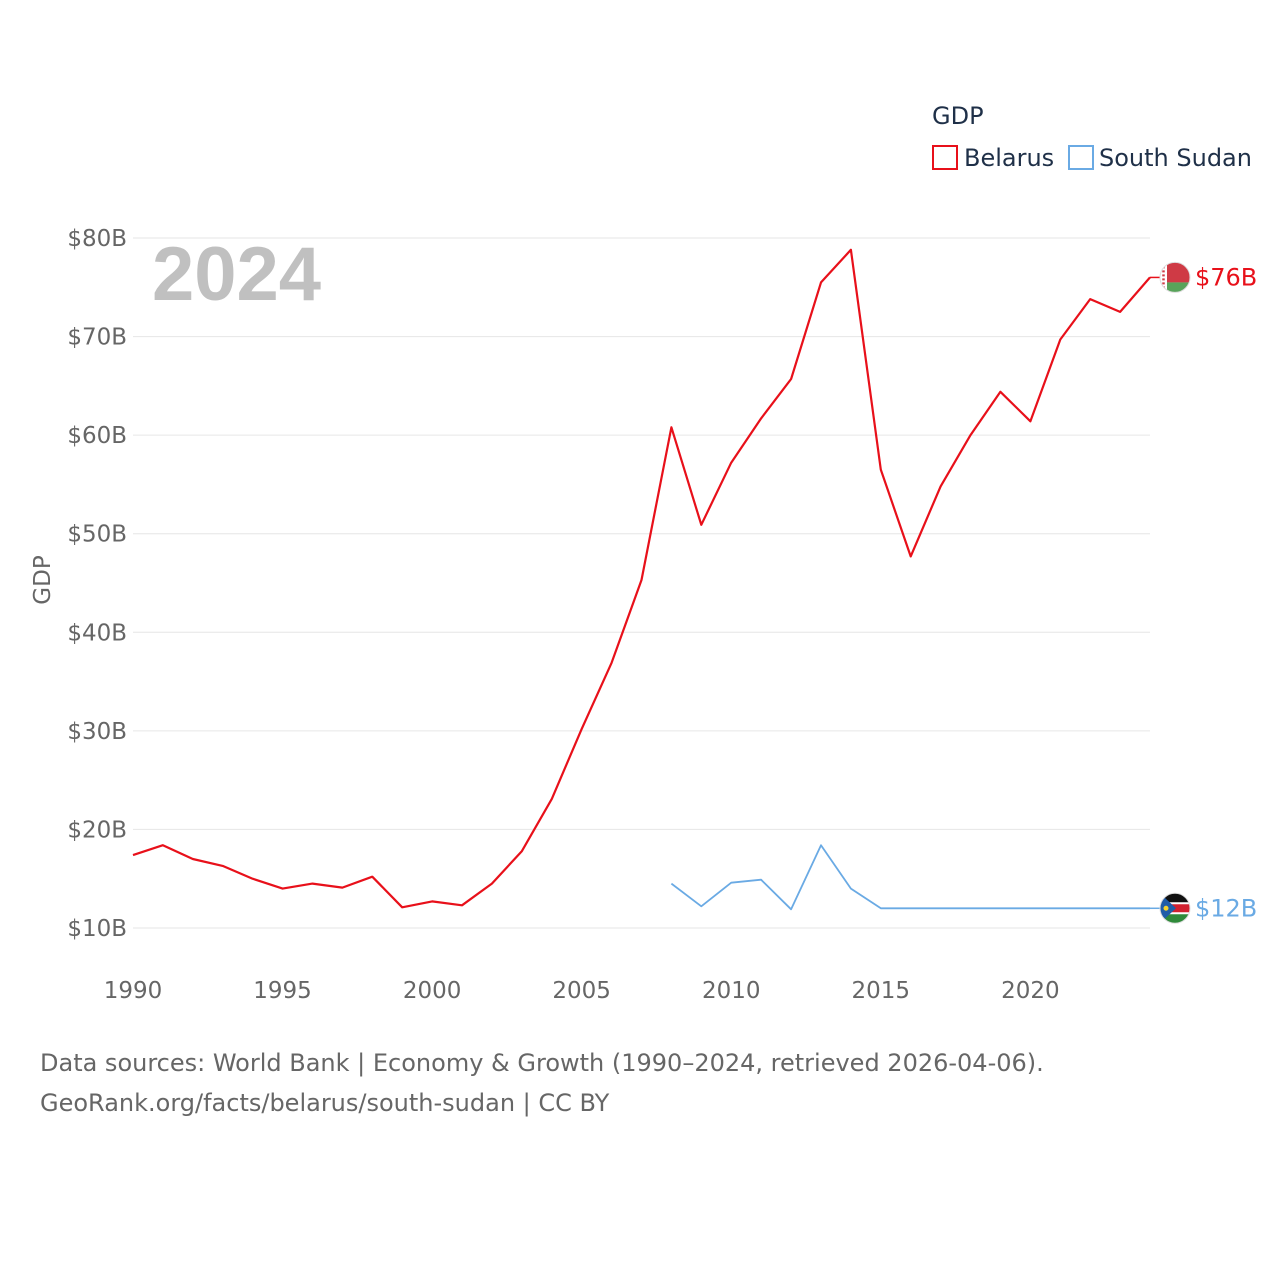 Image resolution: width=1280 pixels, height=1280 pixels. Describe the element at coordinates (97, 929) in the screenshot. I see `y-tick-label: $10B` at that location.